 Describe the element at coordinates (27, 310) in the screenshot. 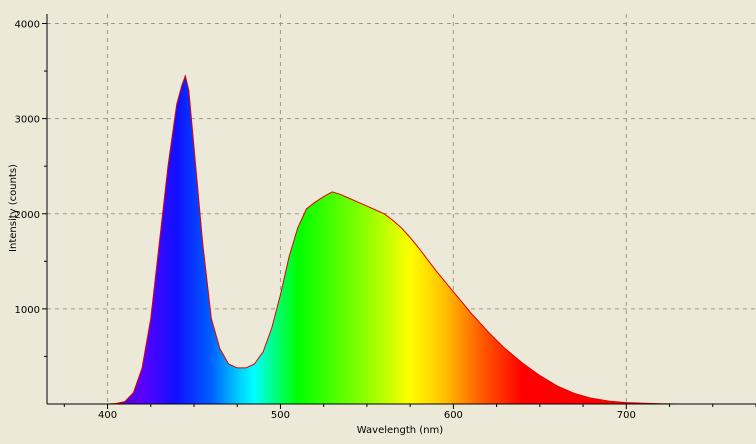

I see `y-tick-label: 1000` at that location.